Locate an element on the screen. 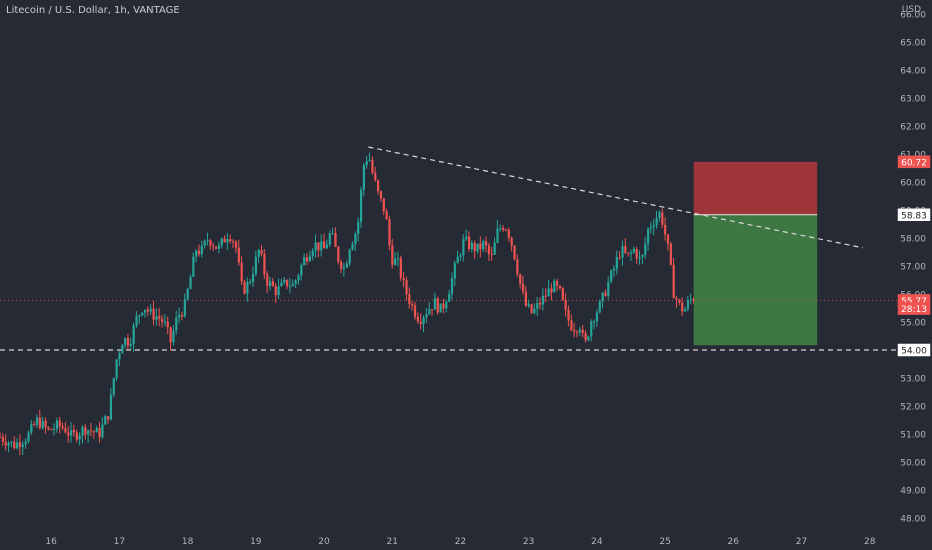 Image resolution: width=932 pixels, height=550 pixels. price-axis-unit: USD is located at coordinates (911, 10).